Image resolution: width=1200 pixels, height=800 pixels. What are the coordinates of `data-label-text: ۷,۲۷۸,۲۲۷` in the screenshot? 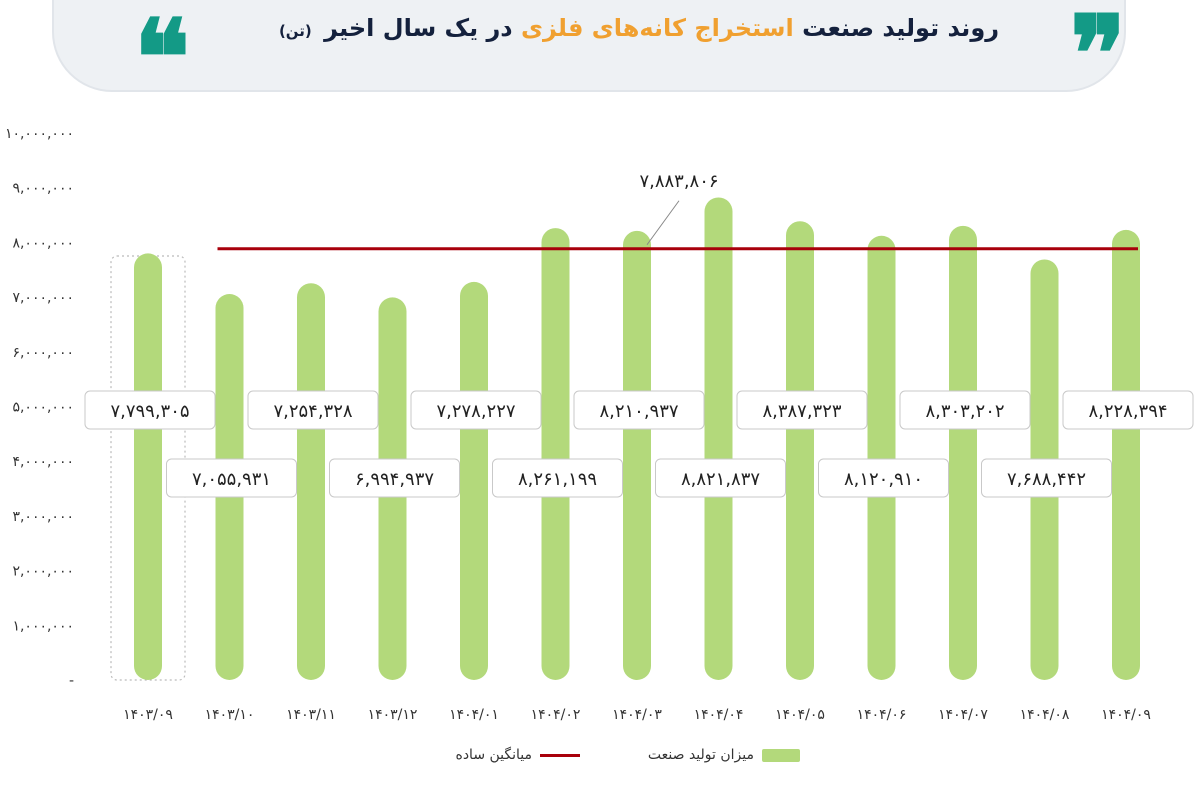 It's located at (475, 411).